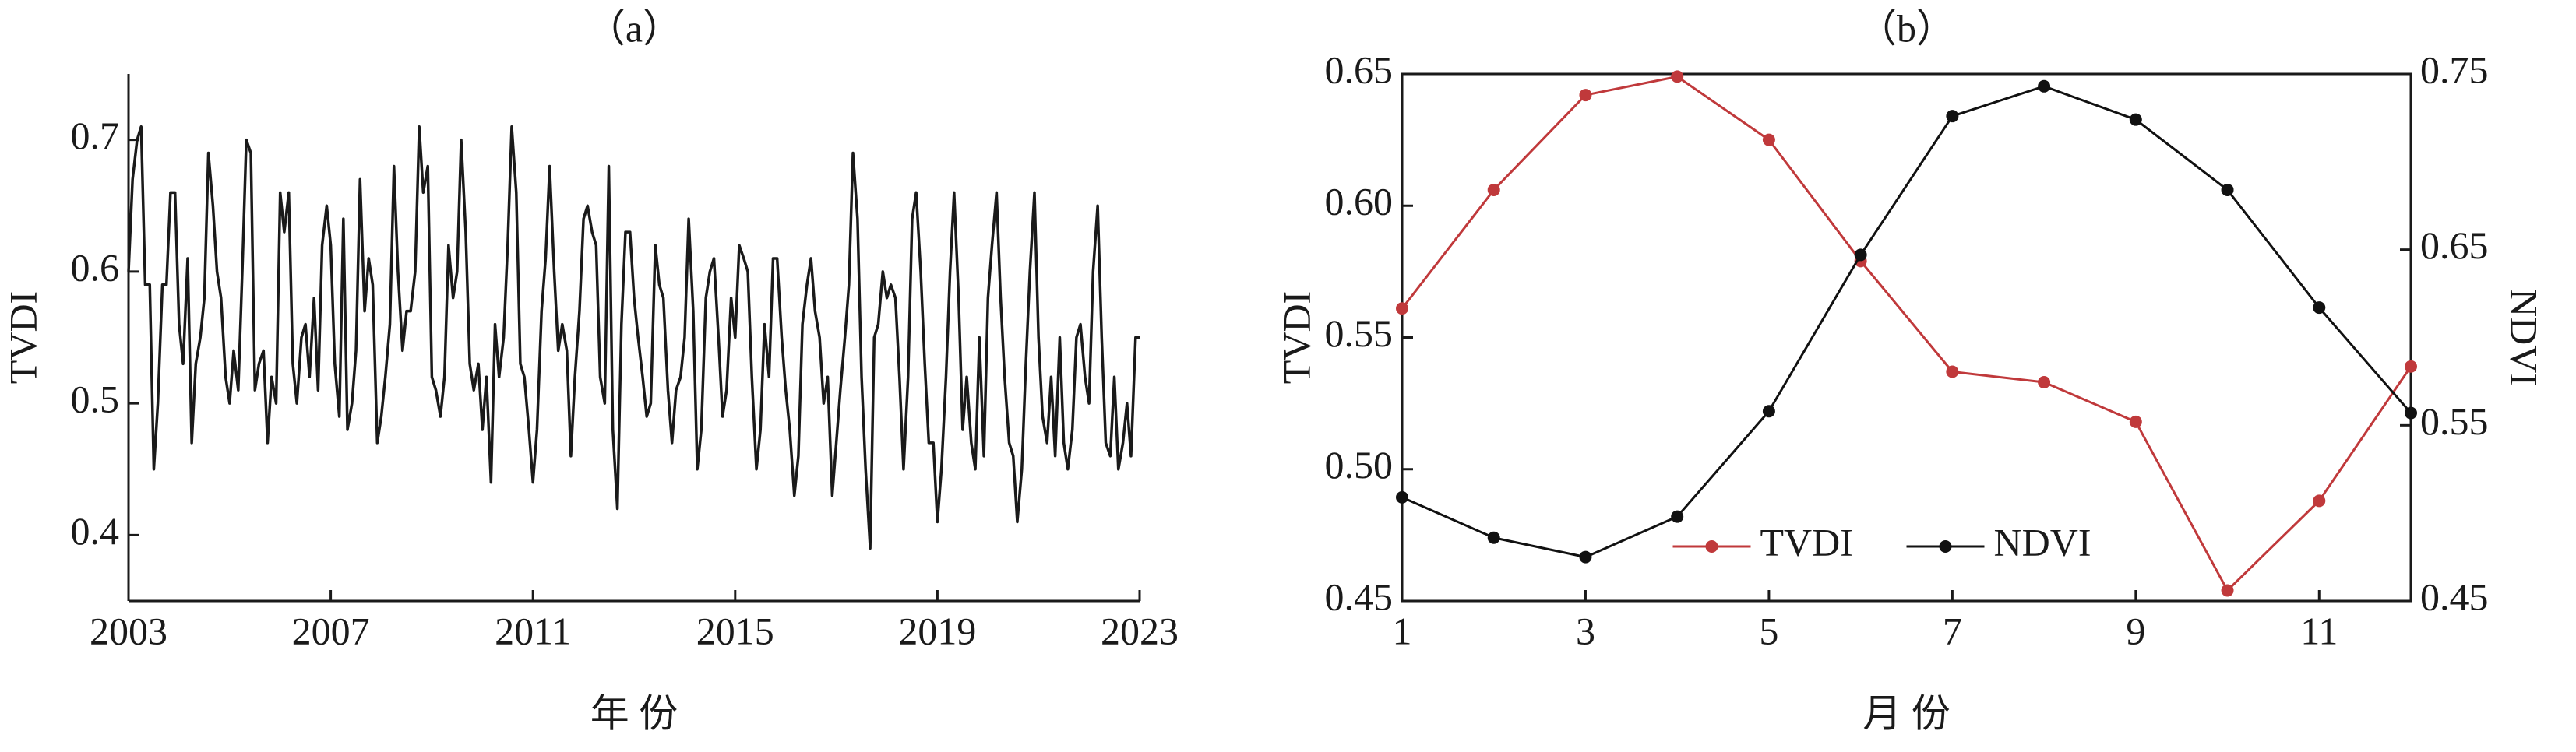 This screenshot has height=752, width=2576. Describe the element at coordinates (2455, 596) in the screenshot. I see `y2-tick-label: 0.45` at that location.